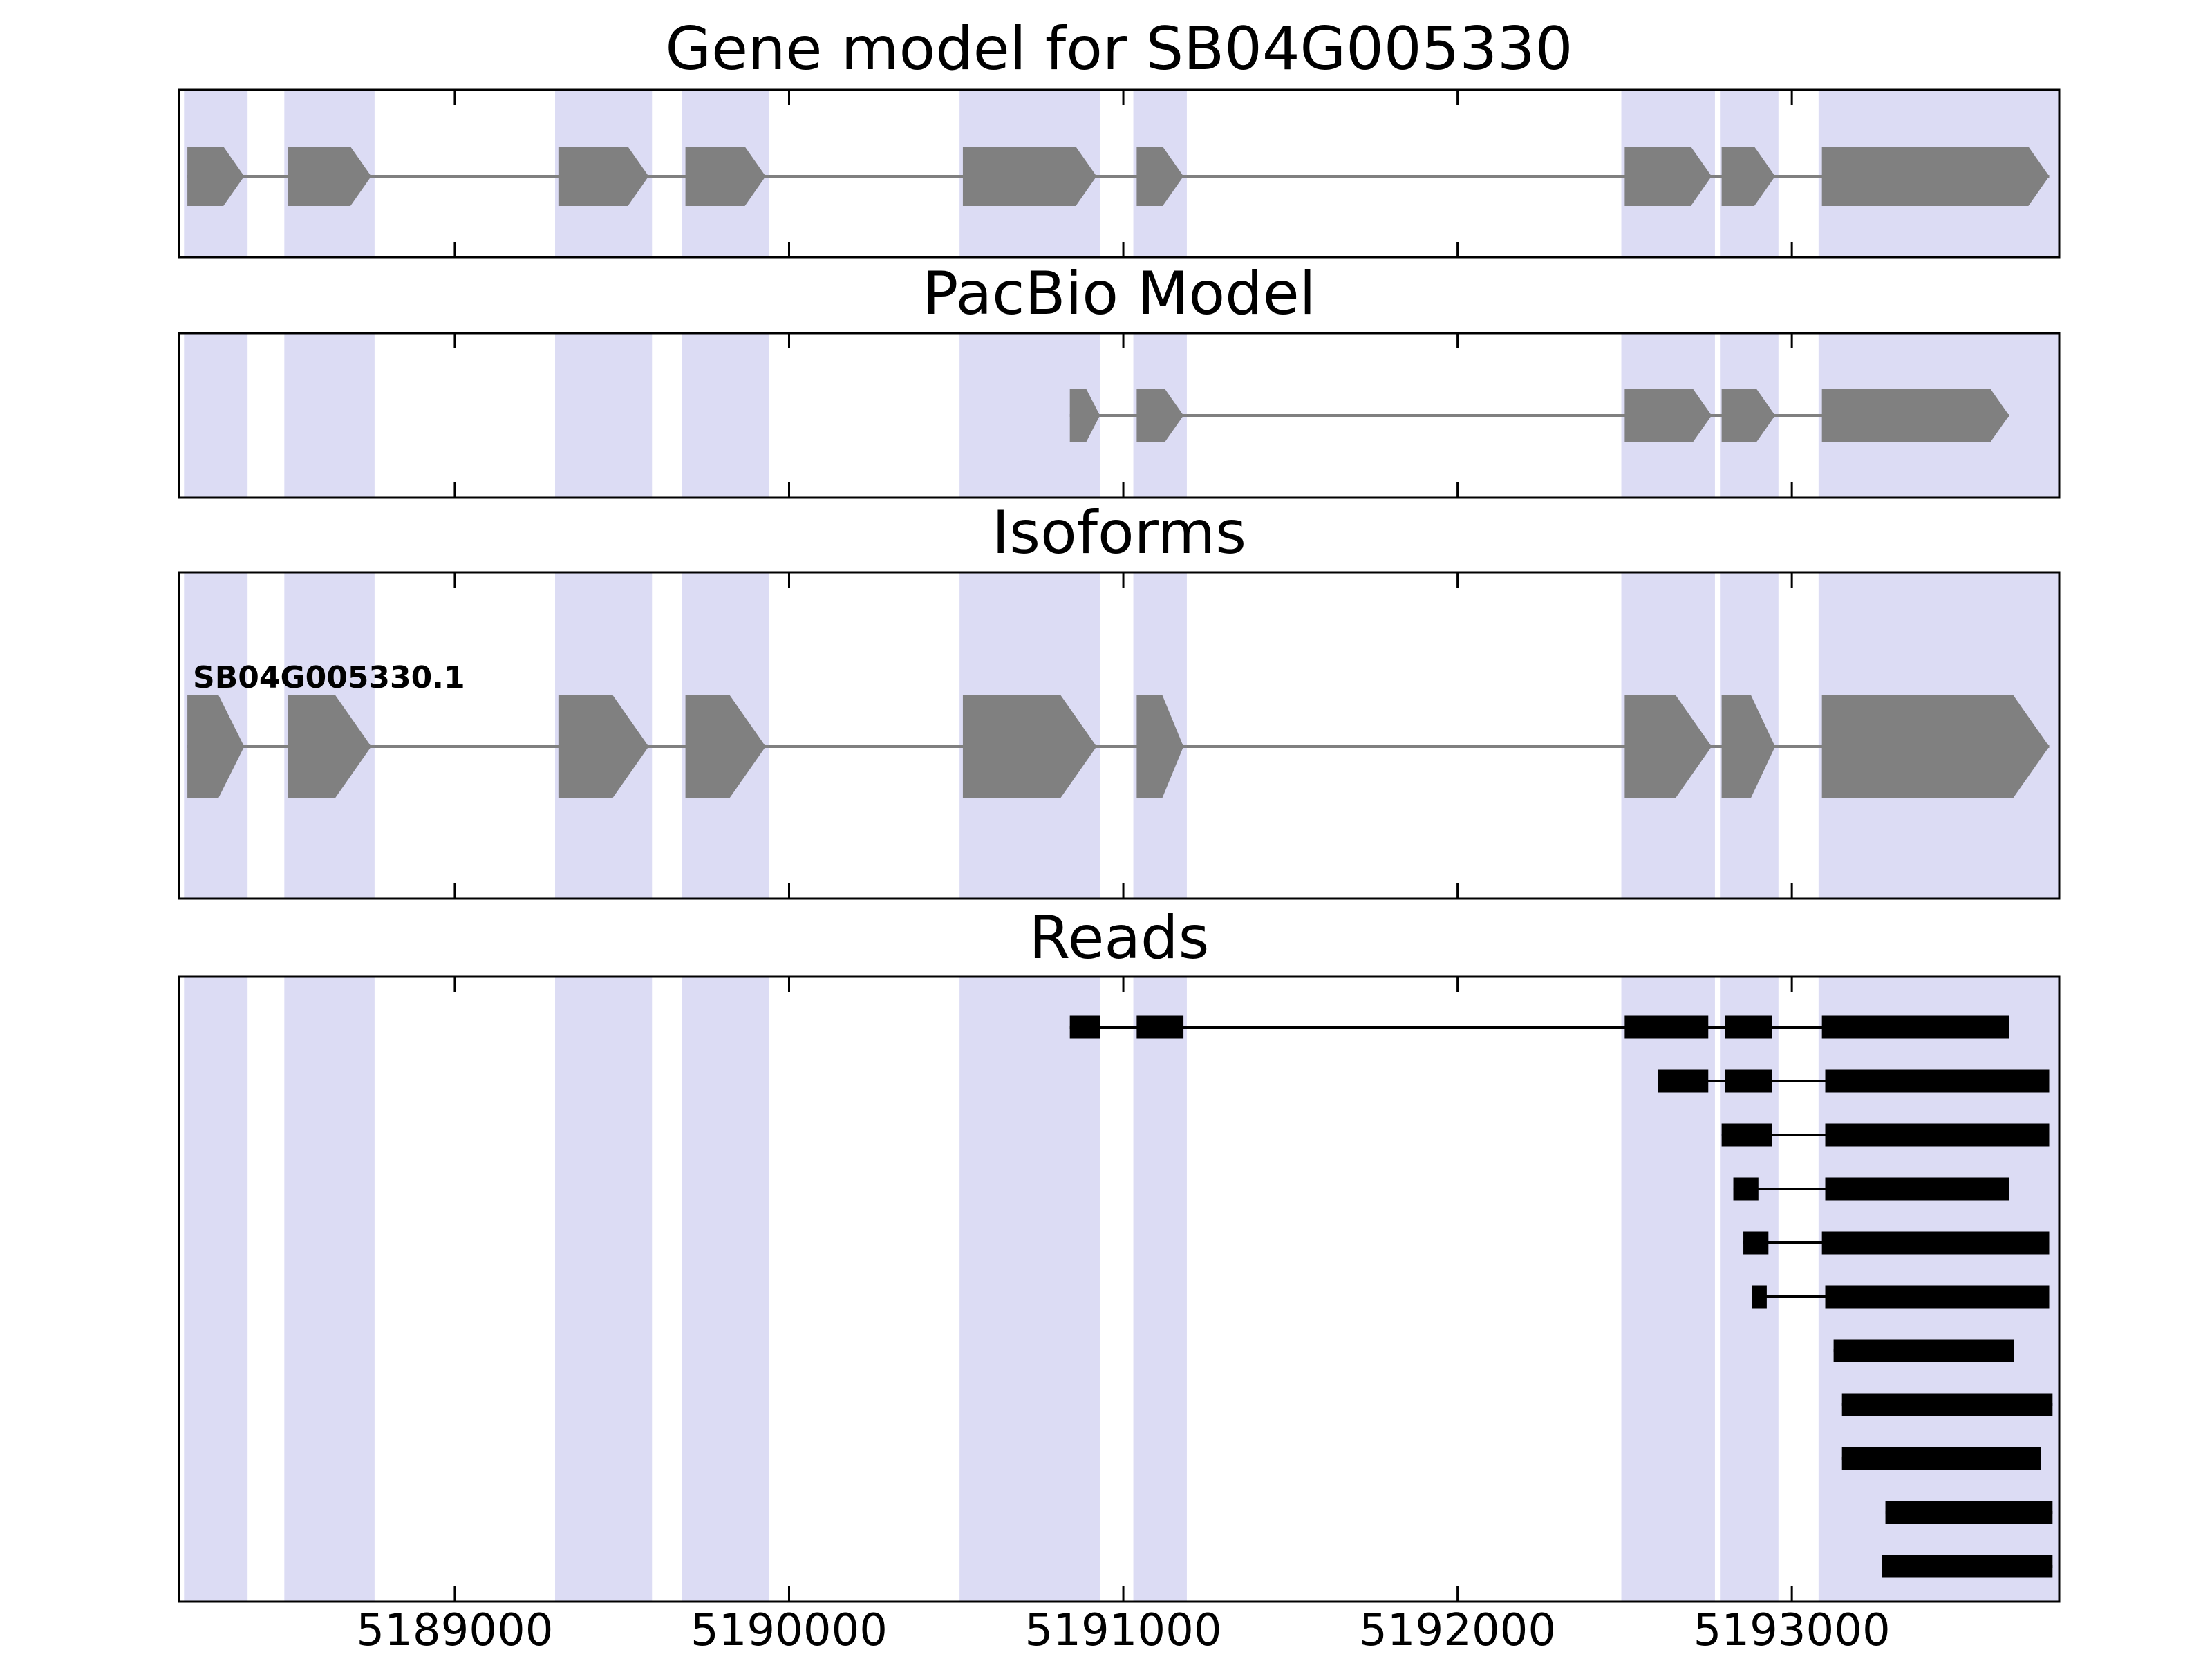 The height and width of the screenshot is (1659, 2212). What do you see at coordinates (454, 1630) in the screenshot?
I see `x-tick-label: 5189000` at bounding box center [454, 1630].